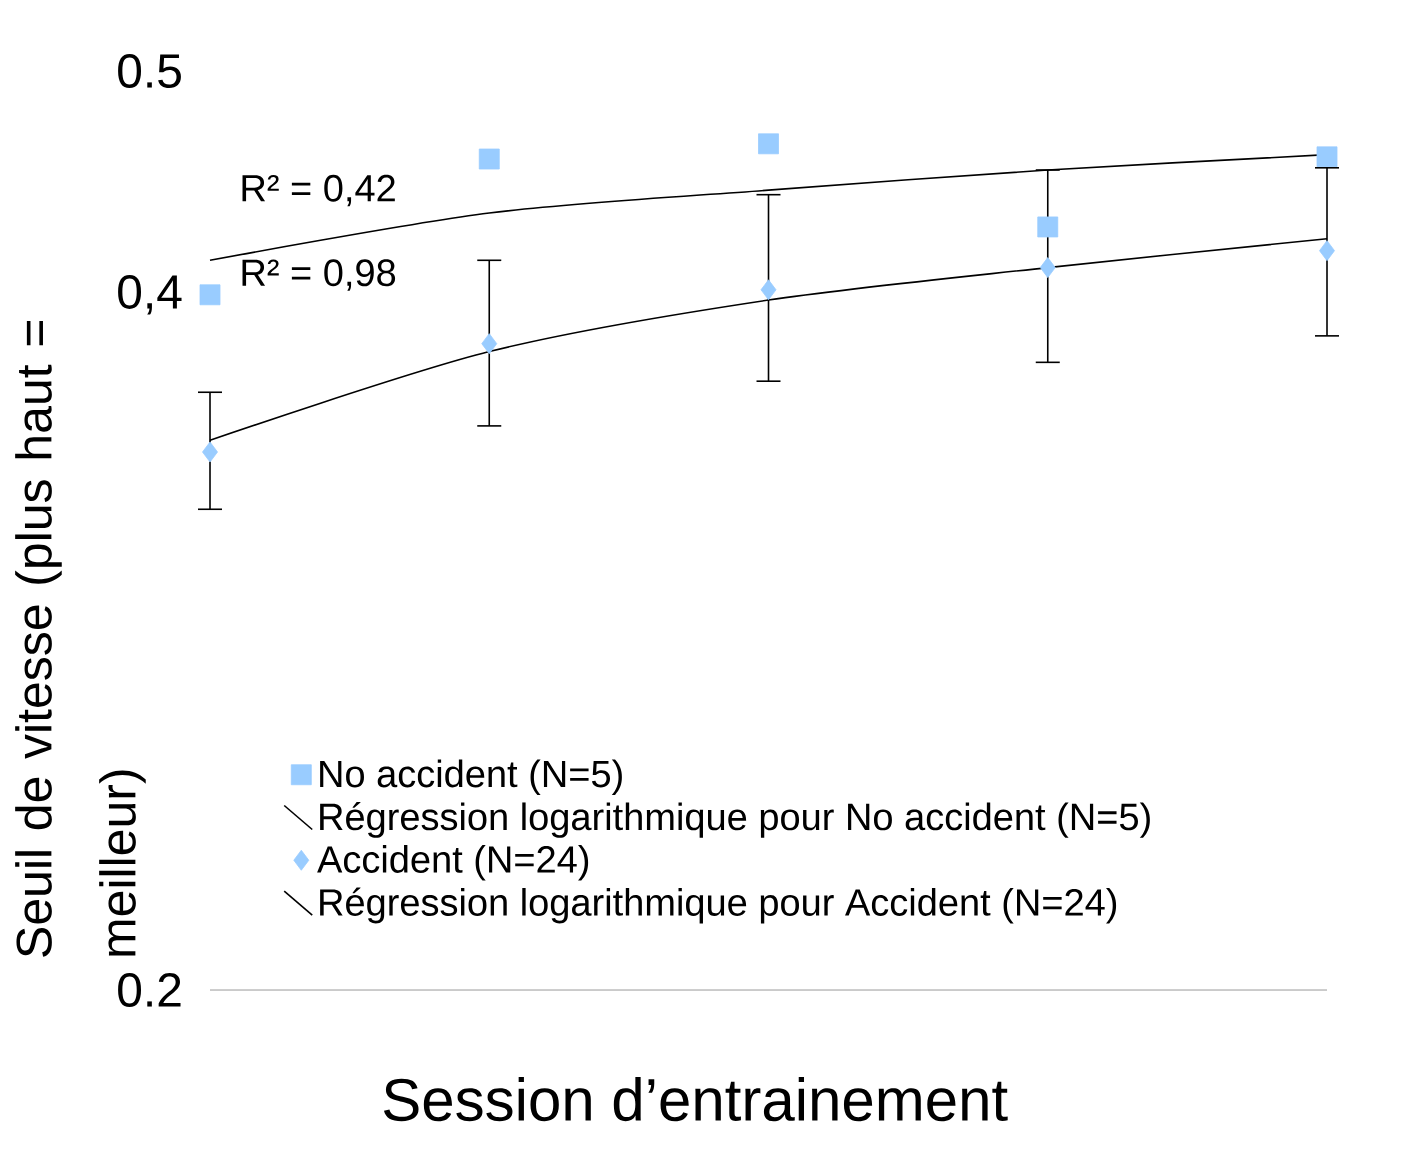 The width and height of the screenshot is (1428, 1158). I want to click on annotation: R² = 0,98, so click(319, 275).